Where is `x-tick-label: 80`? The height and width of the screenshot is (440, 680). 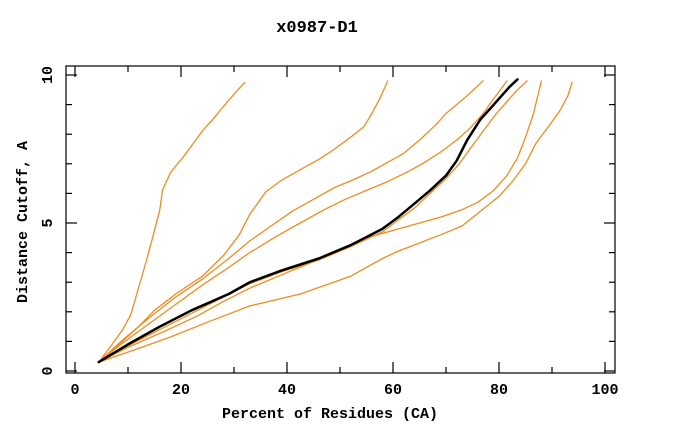
x-tick-label: 80 is located at coordinates (499, 390).